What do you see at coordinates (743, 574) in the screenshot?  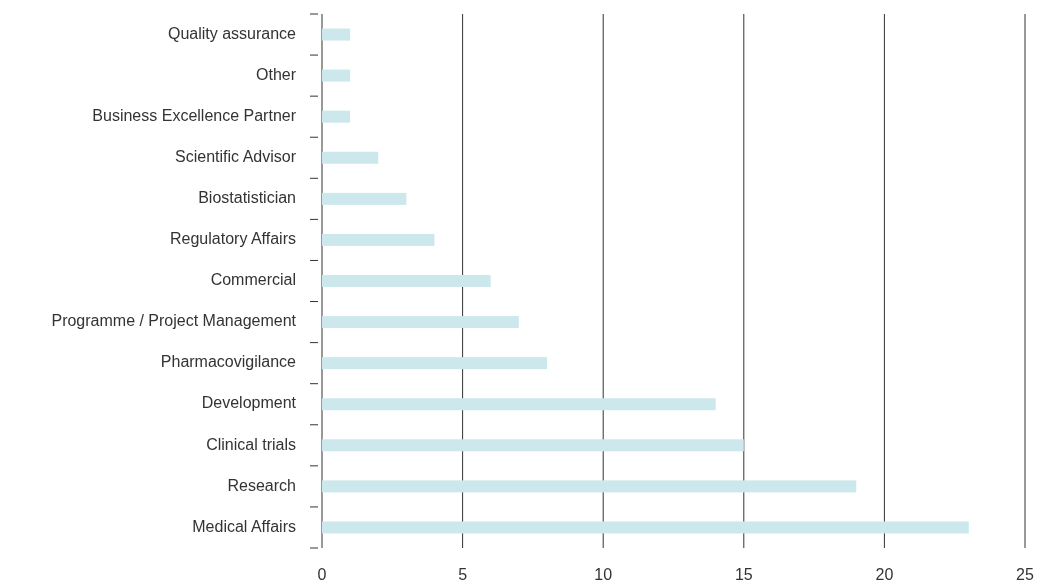 I see `x-tick-label: 15` at bounding box center [743, 574].